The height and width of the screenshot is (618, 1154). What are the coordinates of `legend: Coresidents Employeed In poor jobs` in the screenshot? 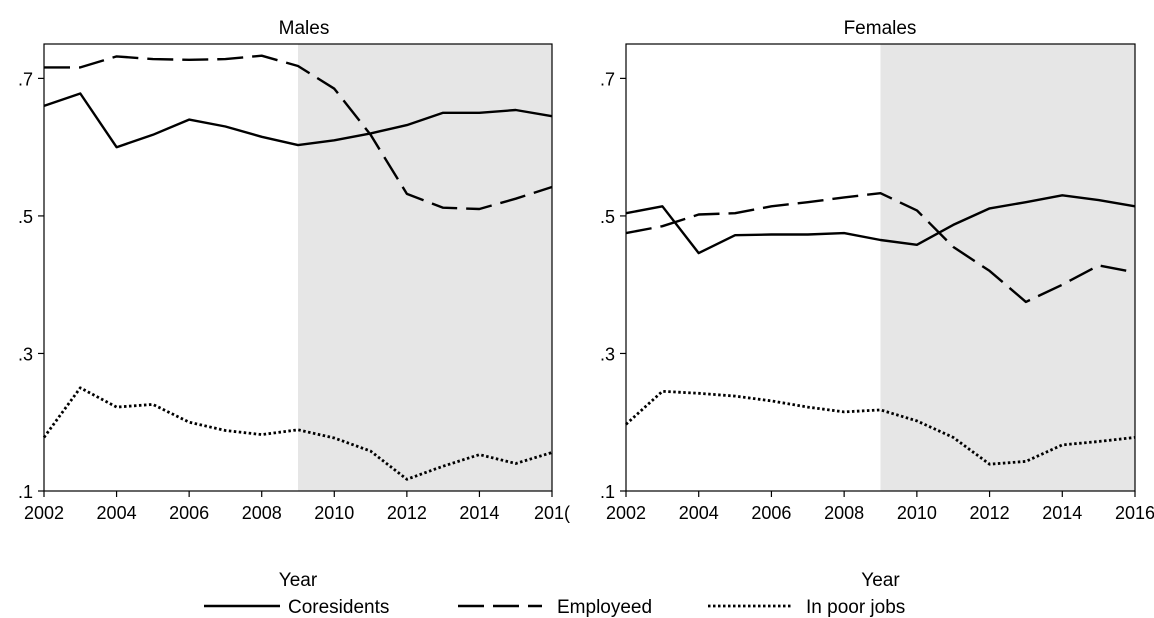 It's located at (554, 607).